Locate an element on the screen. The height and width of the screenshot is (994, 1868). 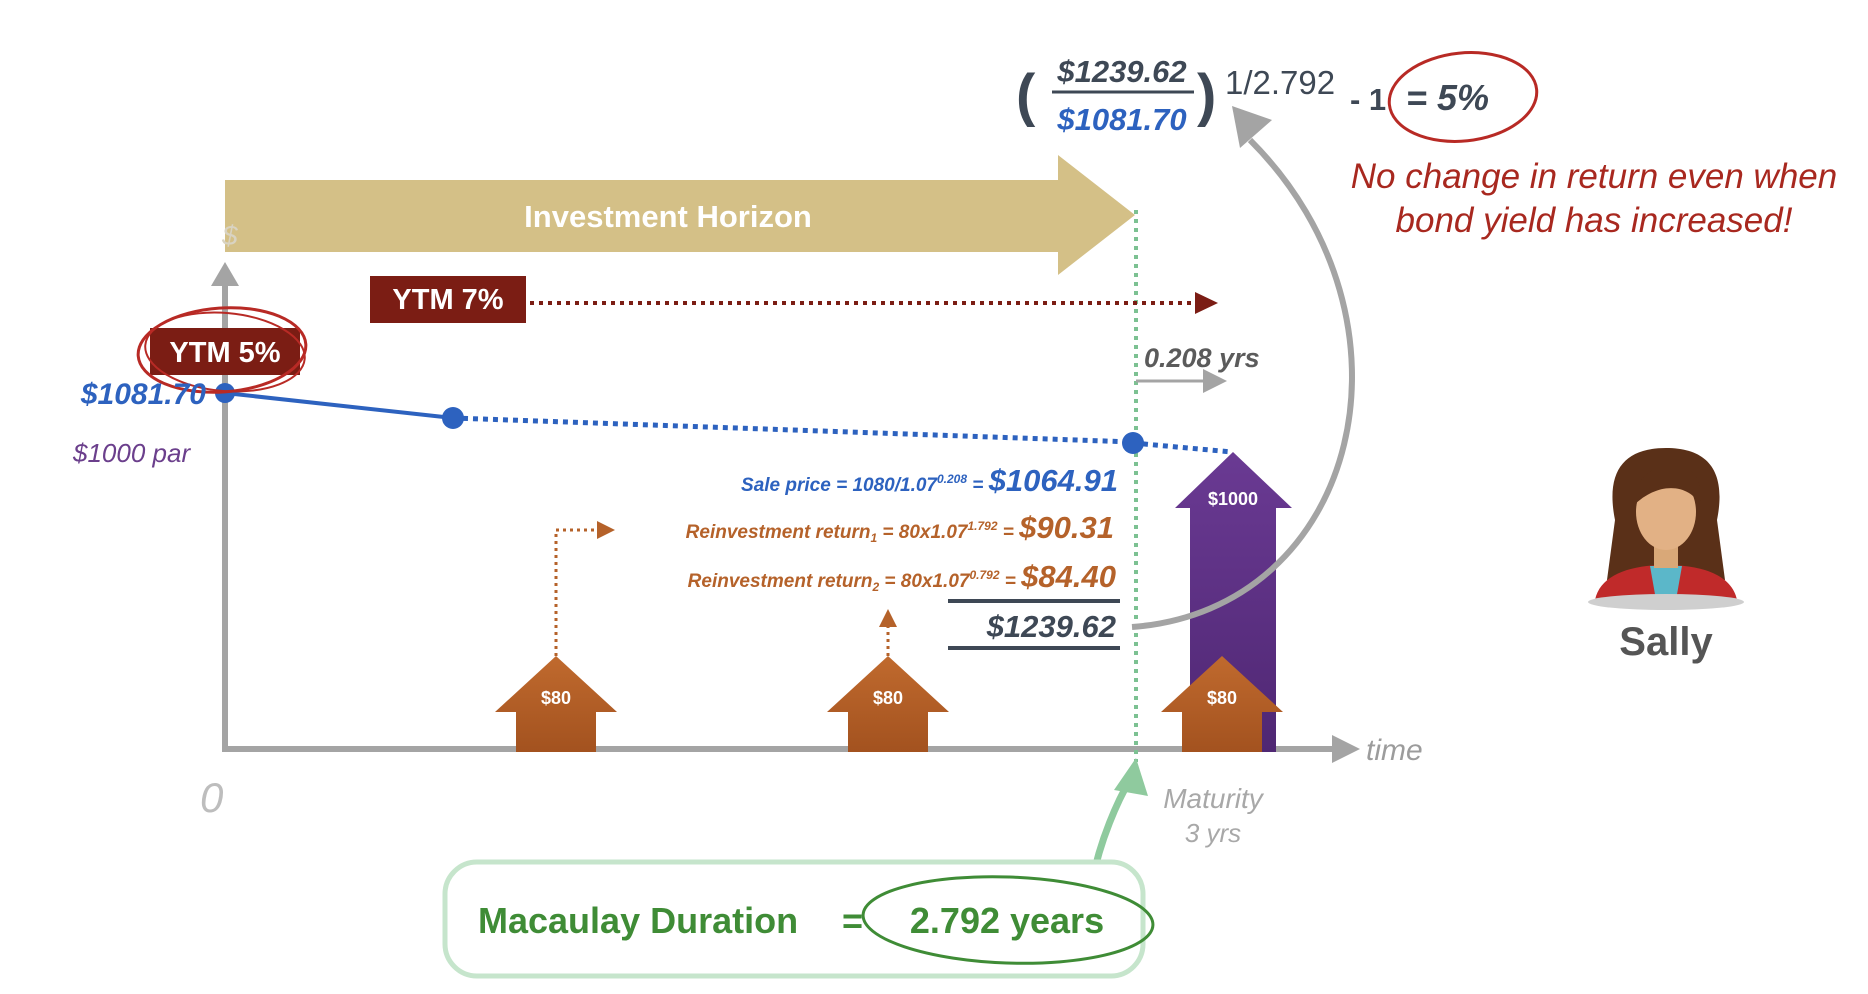
ytm-initial-circle-stroke2 is located at coordinates (225, 352).